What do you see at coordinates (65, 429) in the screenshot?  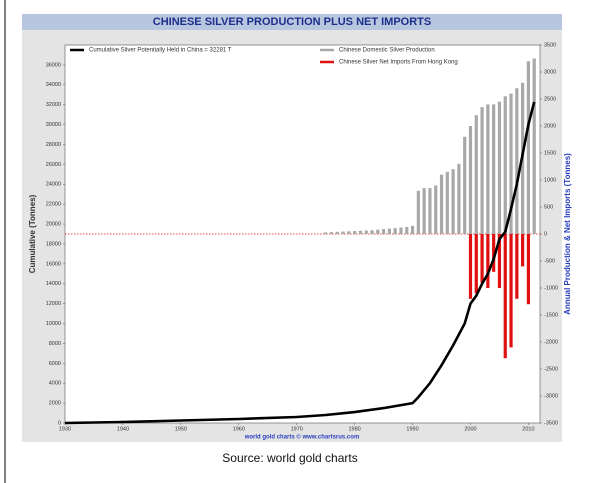 I see `x-tick-label: 1930` at bounding box center [65, 429].